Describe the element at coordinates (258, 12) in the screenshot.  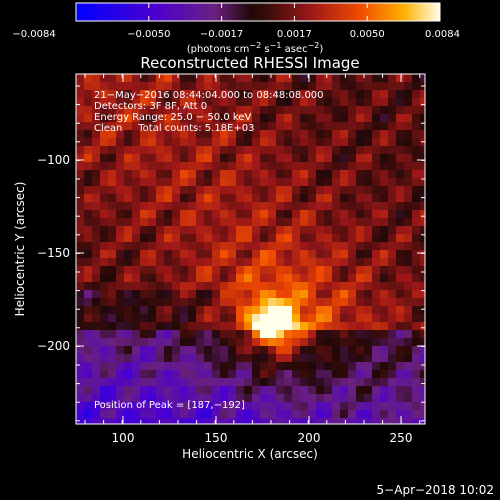
I see `colorbar-gradient` at that location.